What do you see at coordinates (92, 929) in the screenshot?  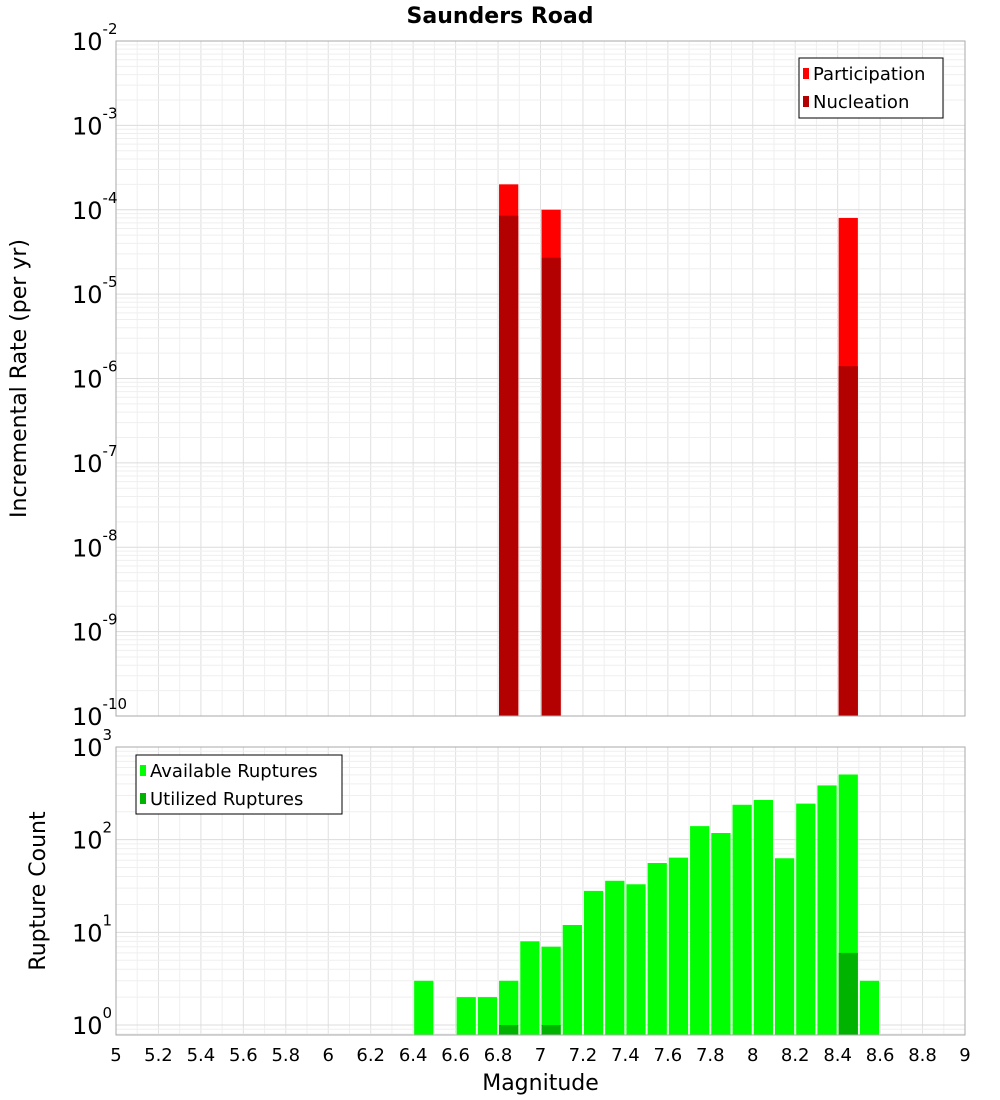 I see `y-tick-label: 10¹` at bounding box center [92, 929].